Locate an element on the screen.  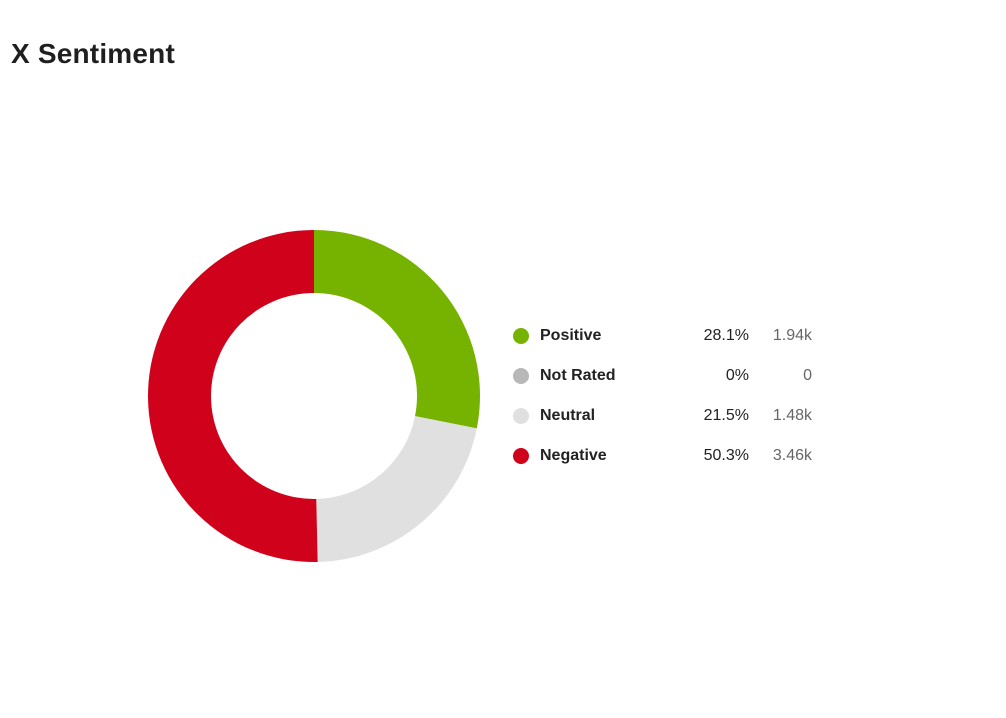
legend-percent-neutral: 21.5% is located at coordinates (726, 415).